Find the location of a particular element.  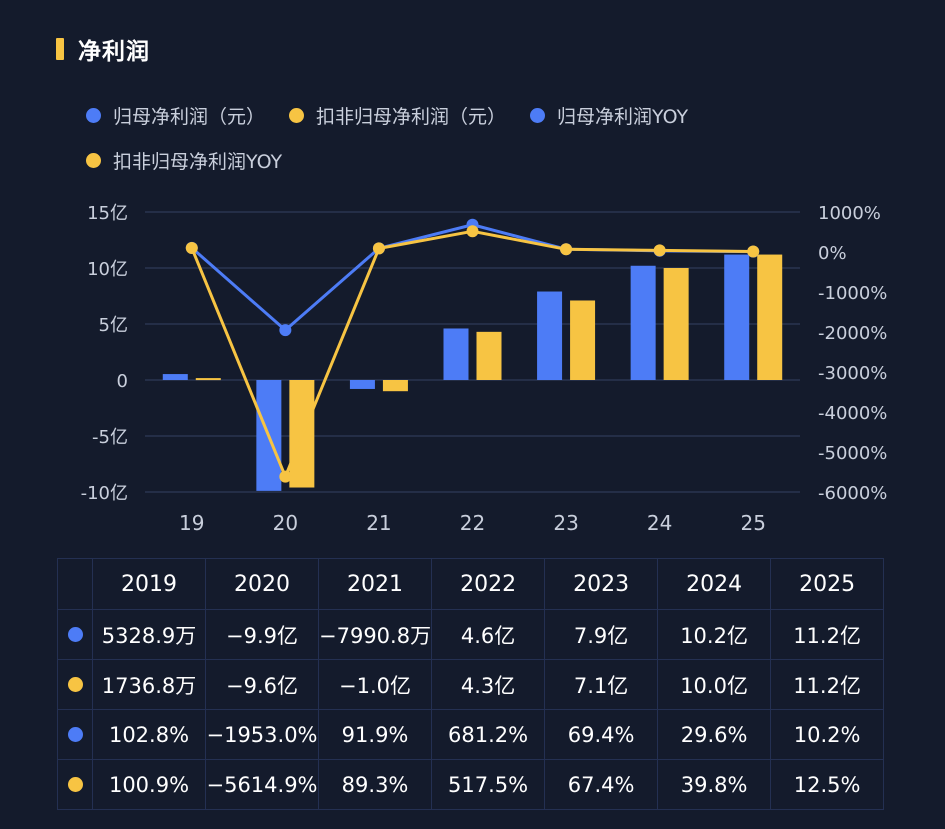

x-axis-tick-label: 23 is located at coordinates (565, 523).